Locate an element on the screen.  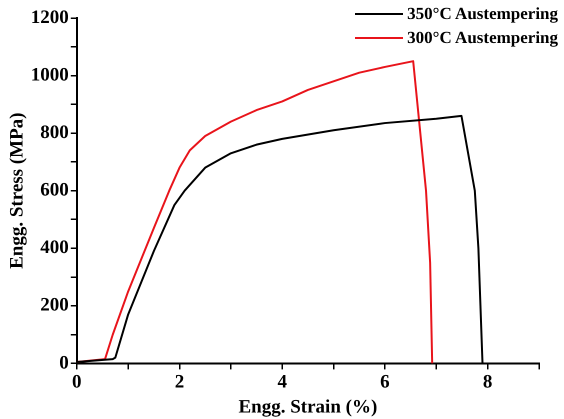
y-tick-label: 800 is located at coordinates (54, 133).